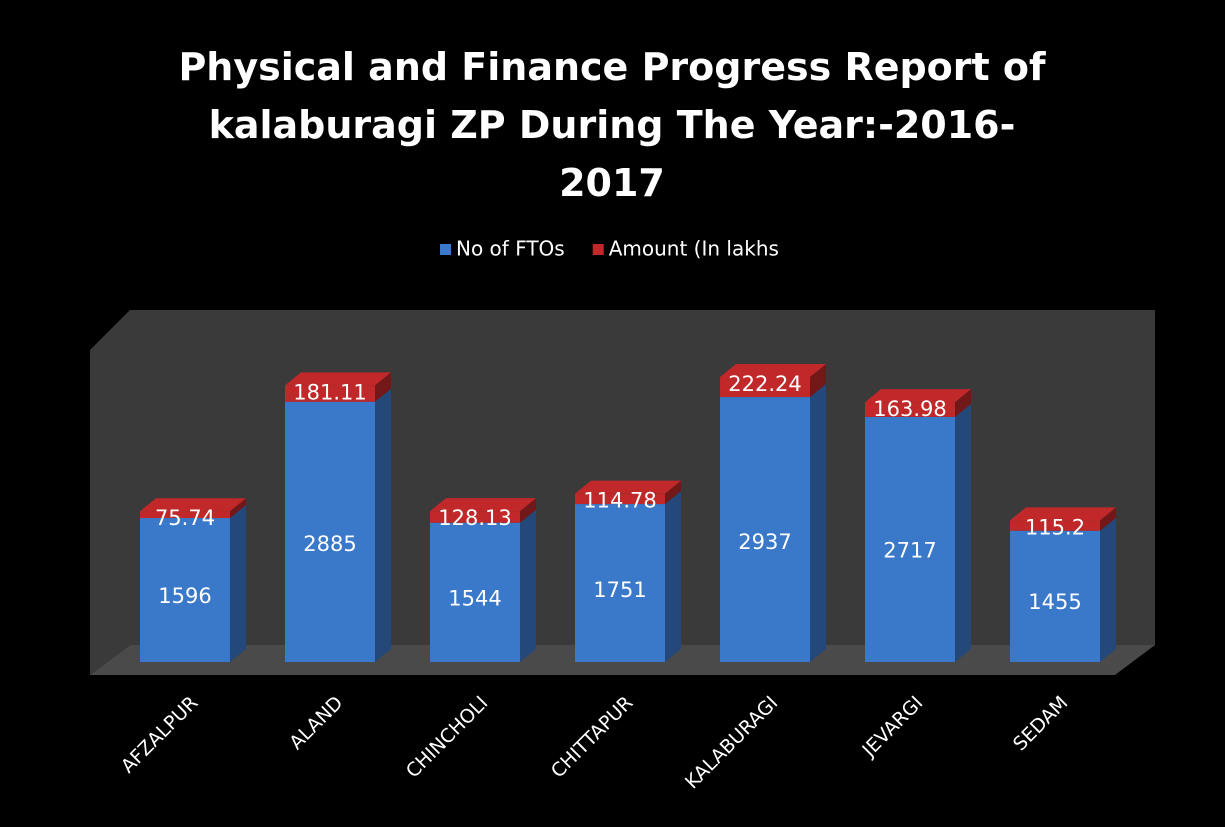  I want to click on data-label: 1544, so click(474, 598).